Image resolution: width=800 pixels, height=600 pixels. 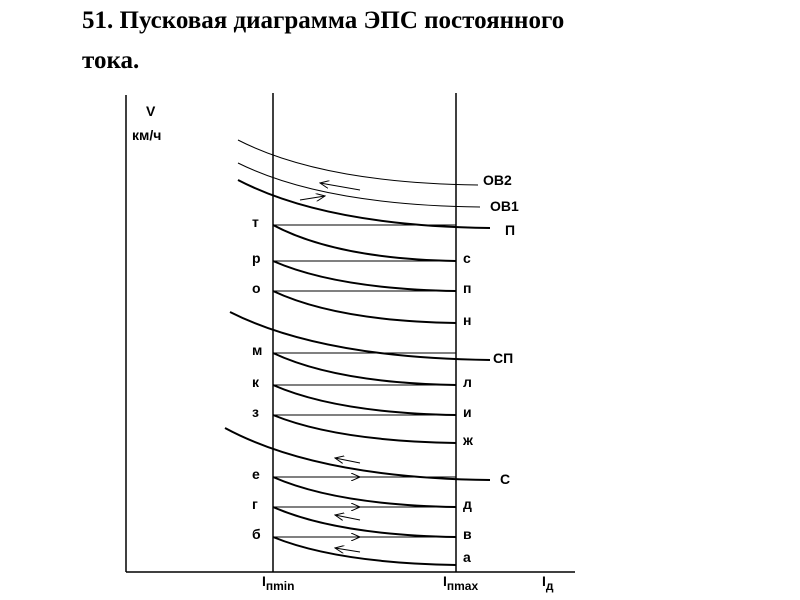 What do you see at coordinates (278, 583) in the screenshot?
I see `x-min-label: Iпmin` at bounding box center [278, 583].